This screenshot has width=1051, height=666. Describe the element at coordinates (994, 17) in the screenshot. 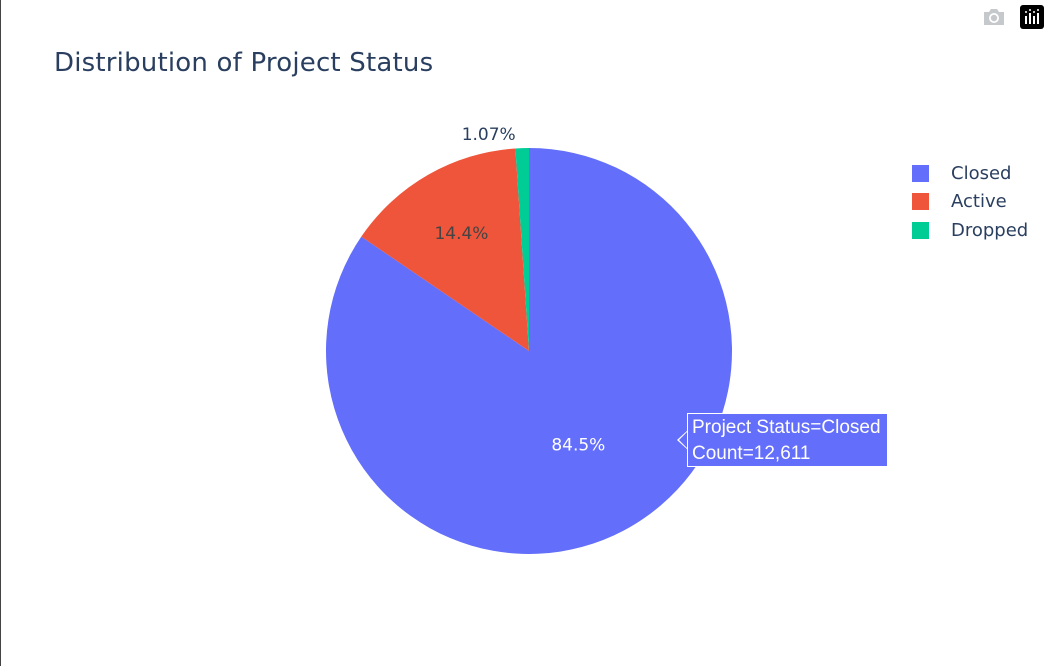

I see `camera-icon` at that location.